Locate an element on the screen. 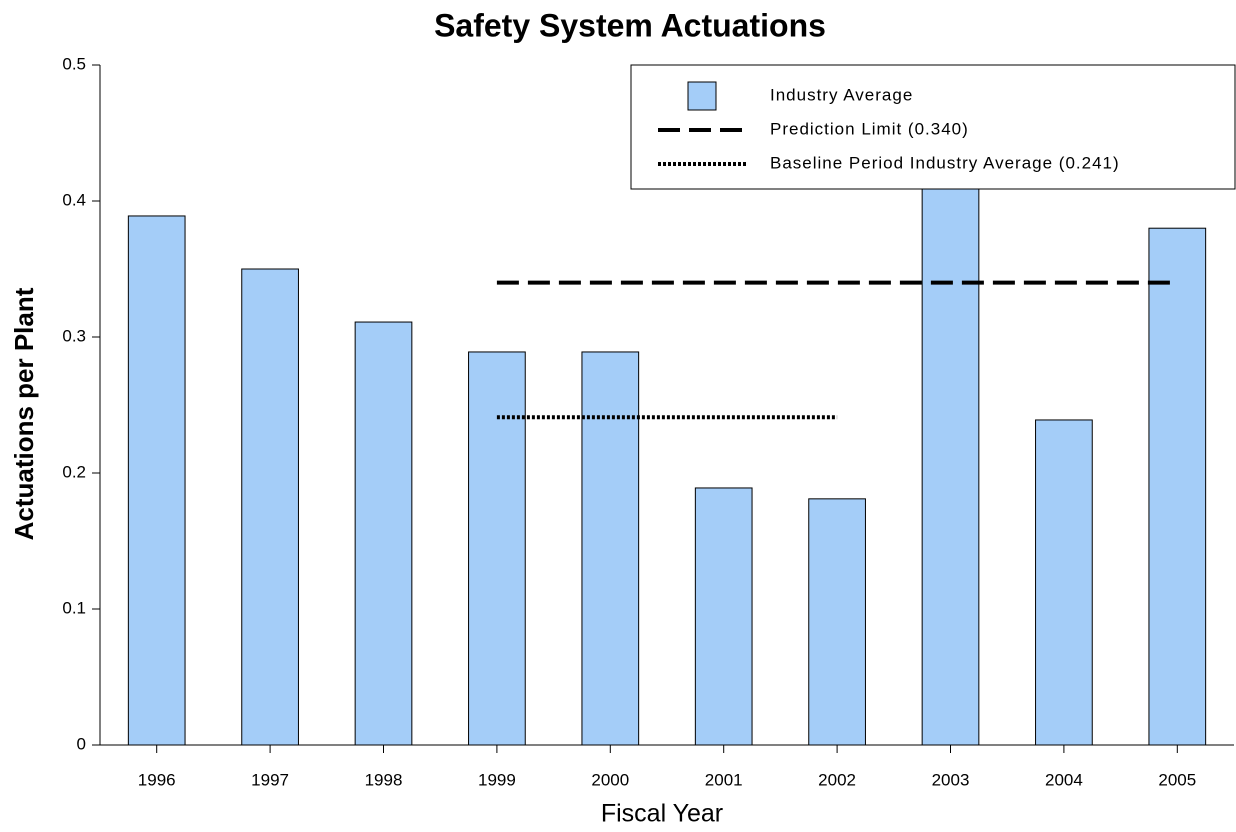 This screenshot has height=832, width=1236. x-tick-label: 1999 is located at coordinates (497, 779).